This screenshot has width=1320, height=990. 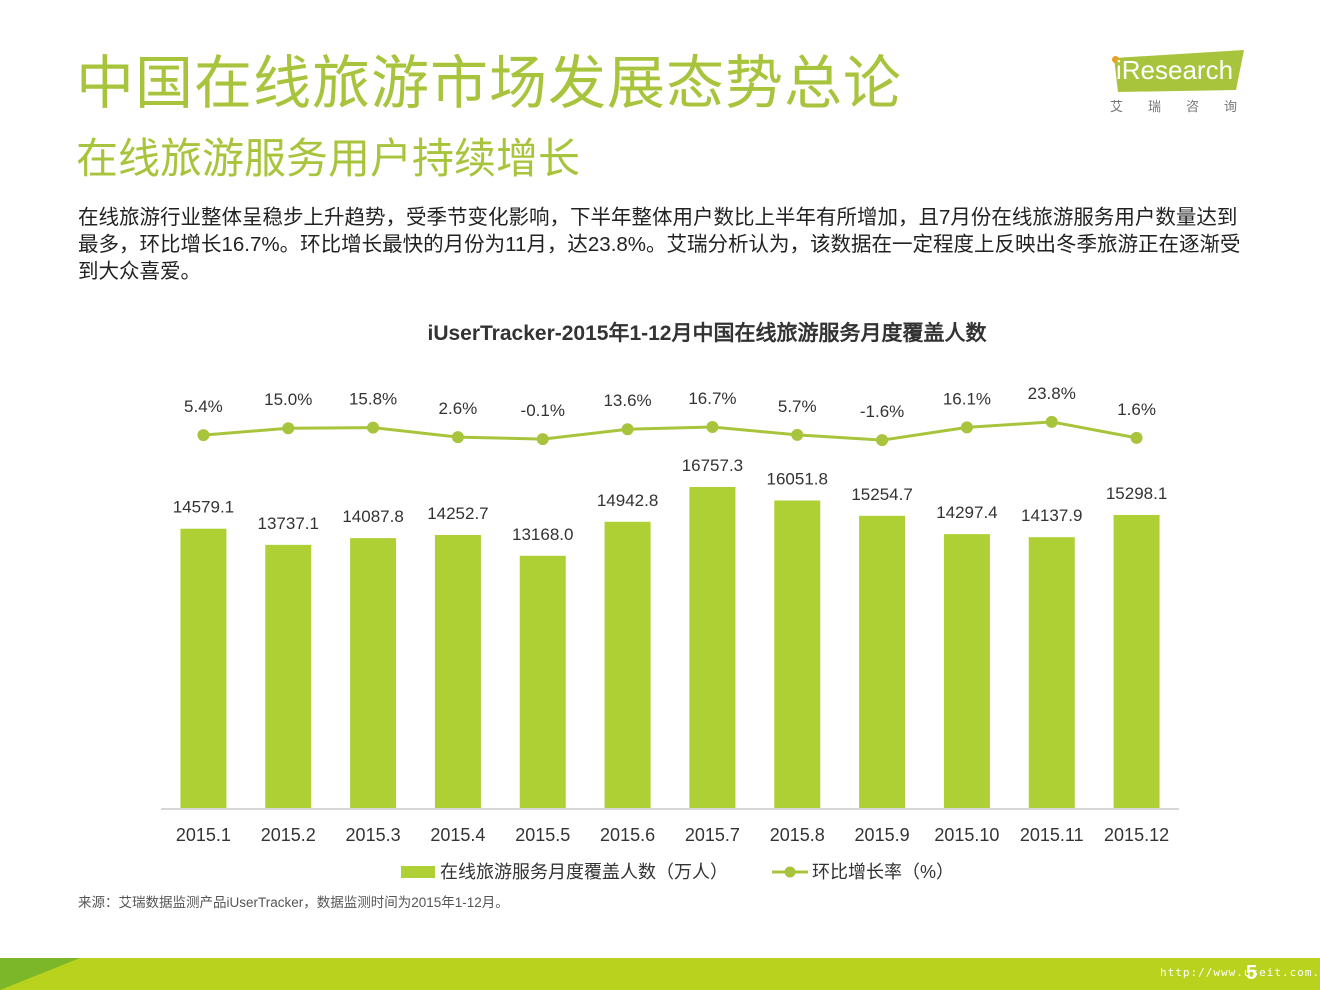 I want to click on growth-label: -0.1%, so click(x=543, y=410).